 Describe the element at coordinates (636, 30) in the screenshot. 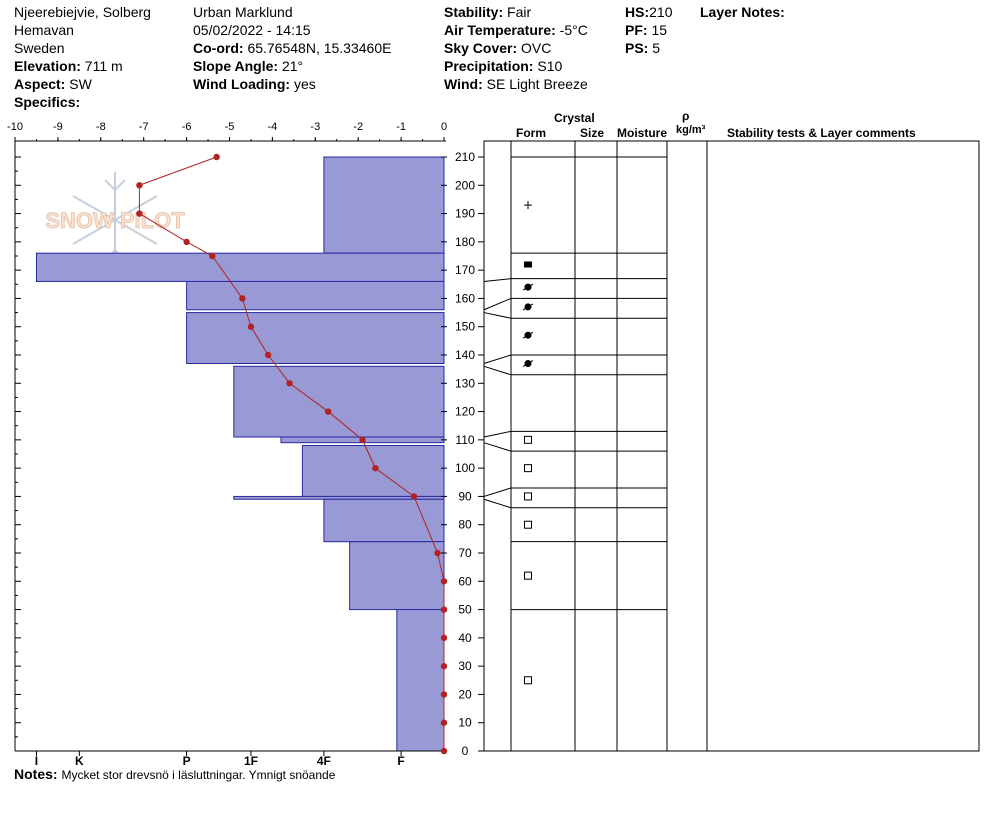

I see `pf-label: PF:` at that location.